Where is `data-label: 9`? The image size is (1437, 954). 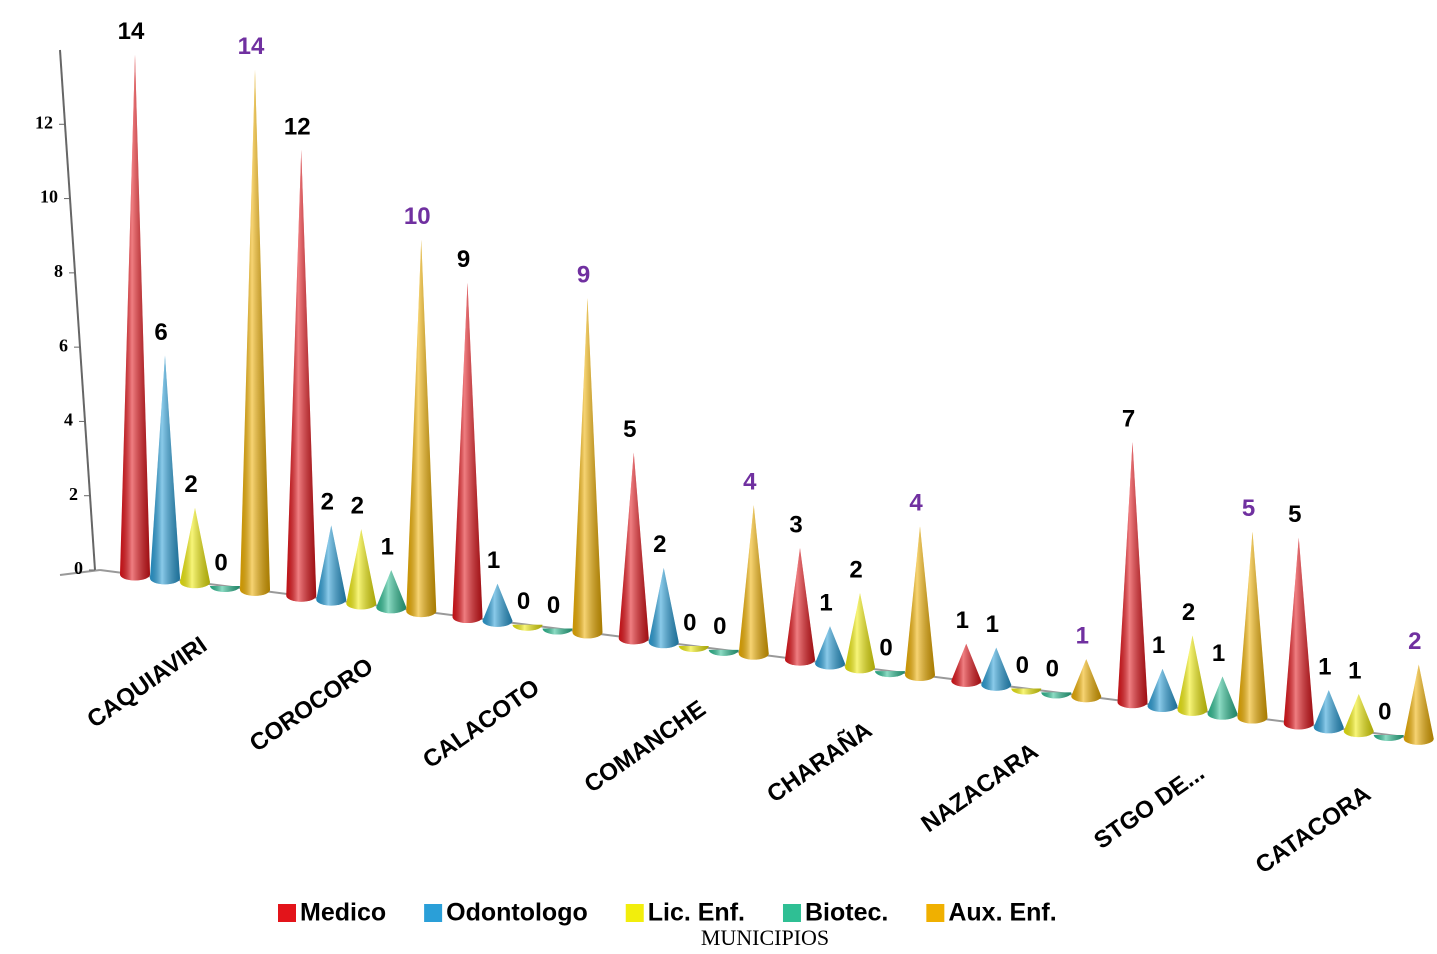
data-label: 9 is located at coordinates (463, 259).